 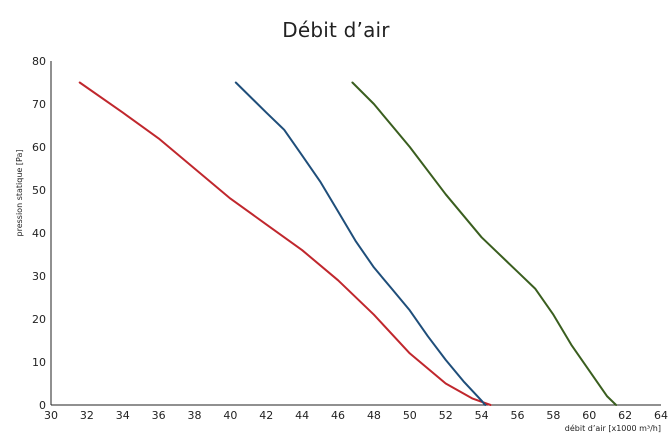 I want to click on x-tick-label: 34, so click(x=123, y=415).